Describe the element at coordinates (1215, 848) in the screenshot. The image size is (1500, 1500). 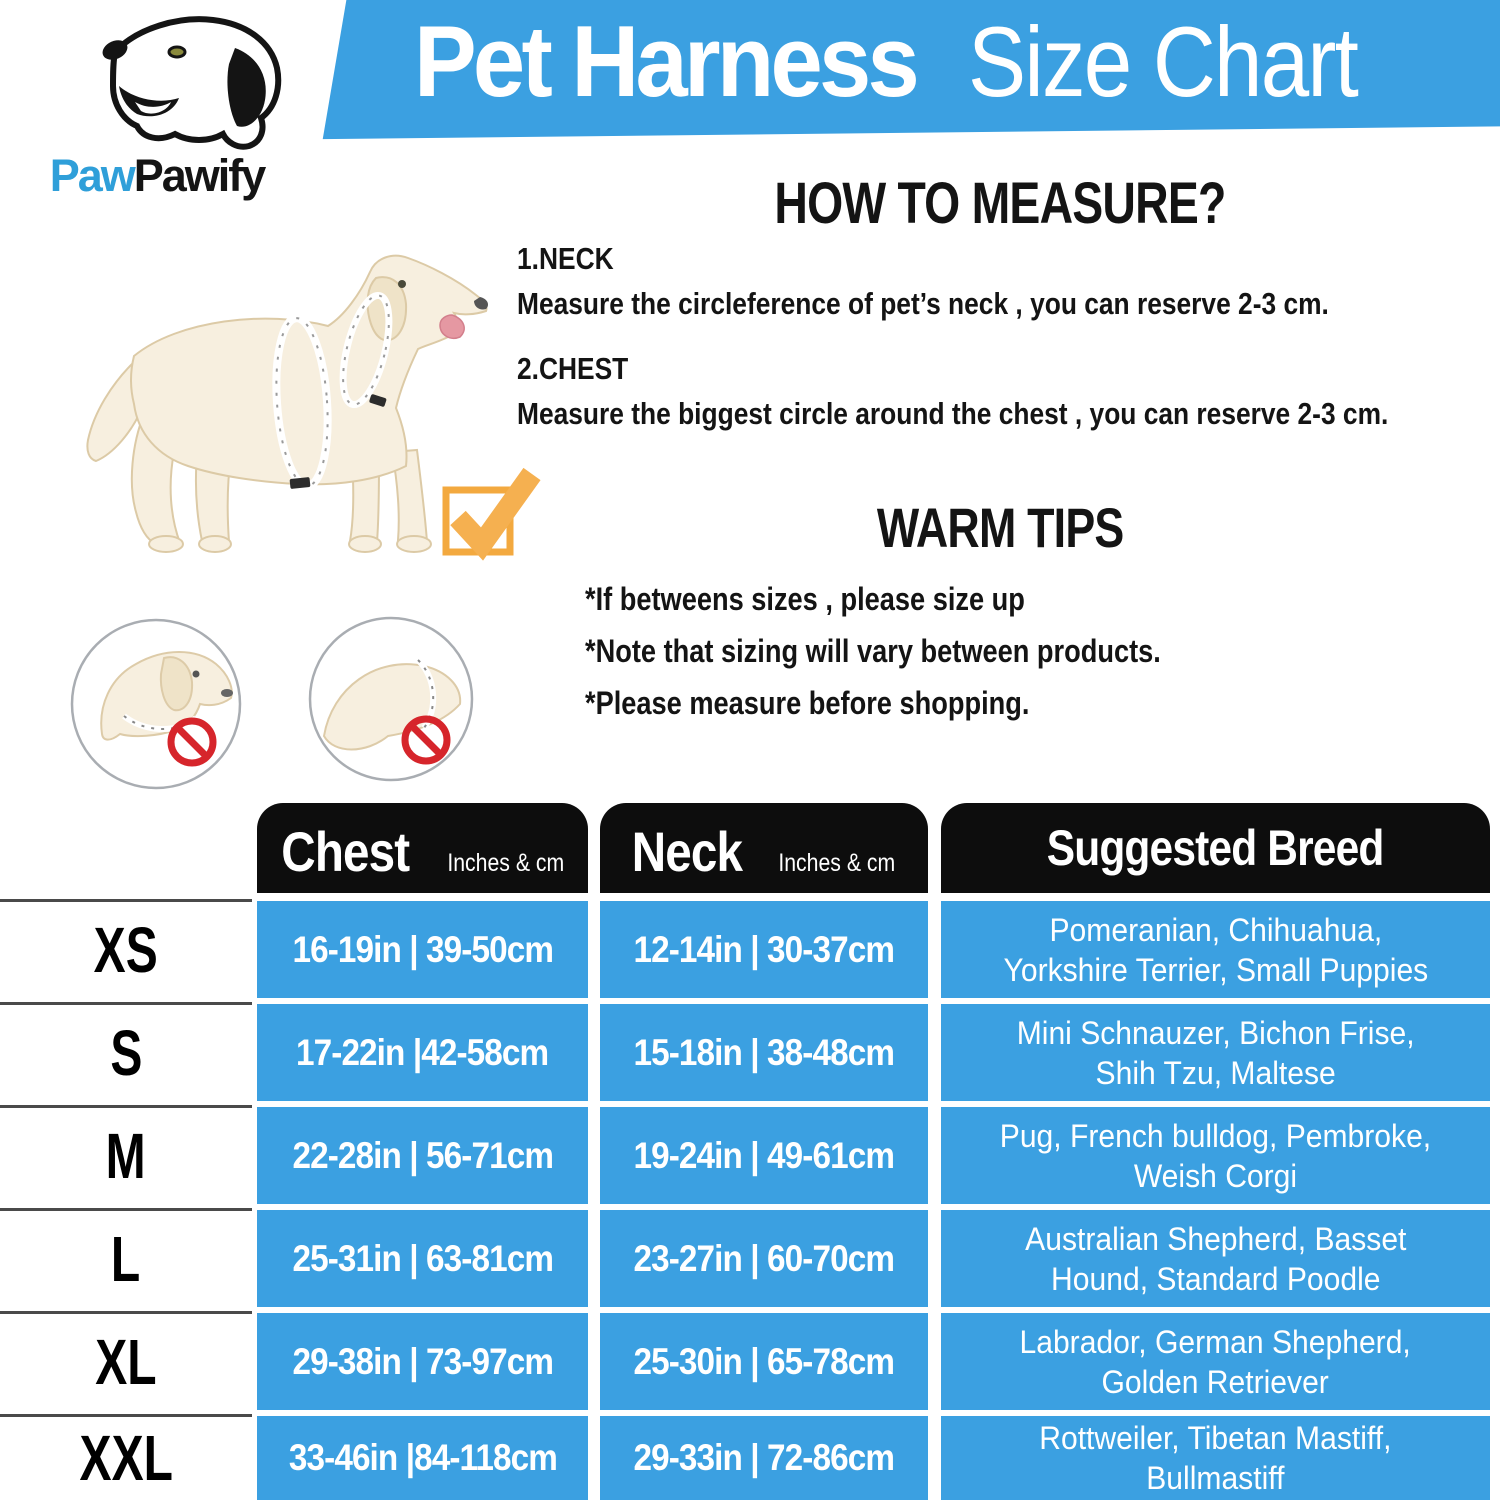
I see `table-header-breed: Suggested Breed` at that location.